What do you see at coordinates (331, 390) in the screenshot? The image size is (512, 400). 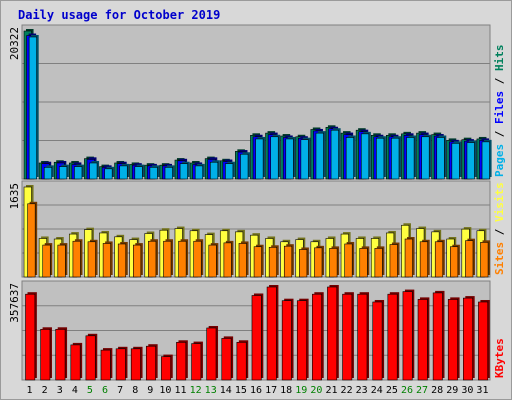 I see `x-tick-label: 21` at bounding box center [331, 390].